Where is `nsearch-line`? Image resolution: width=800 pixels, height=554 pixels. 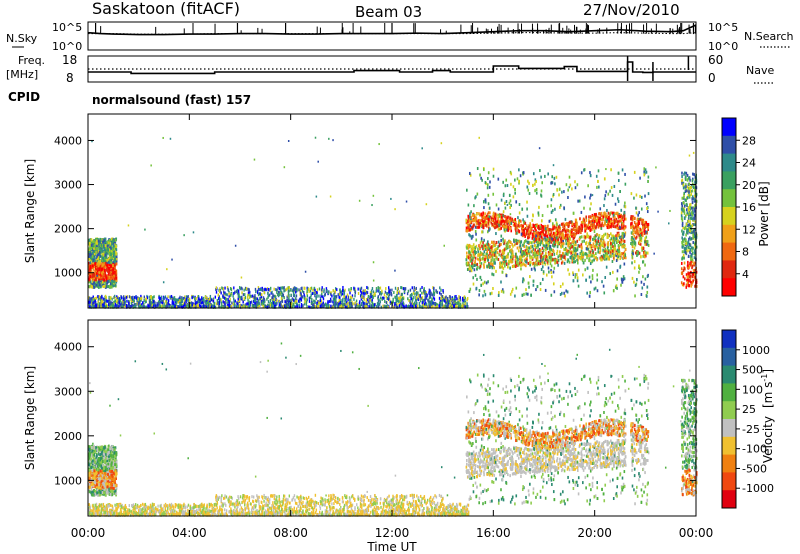
nsearch-line is located at coordinates (392, 33).